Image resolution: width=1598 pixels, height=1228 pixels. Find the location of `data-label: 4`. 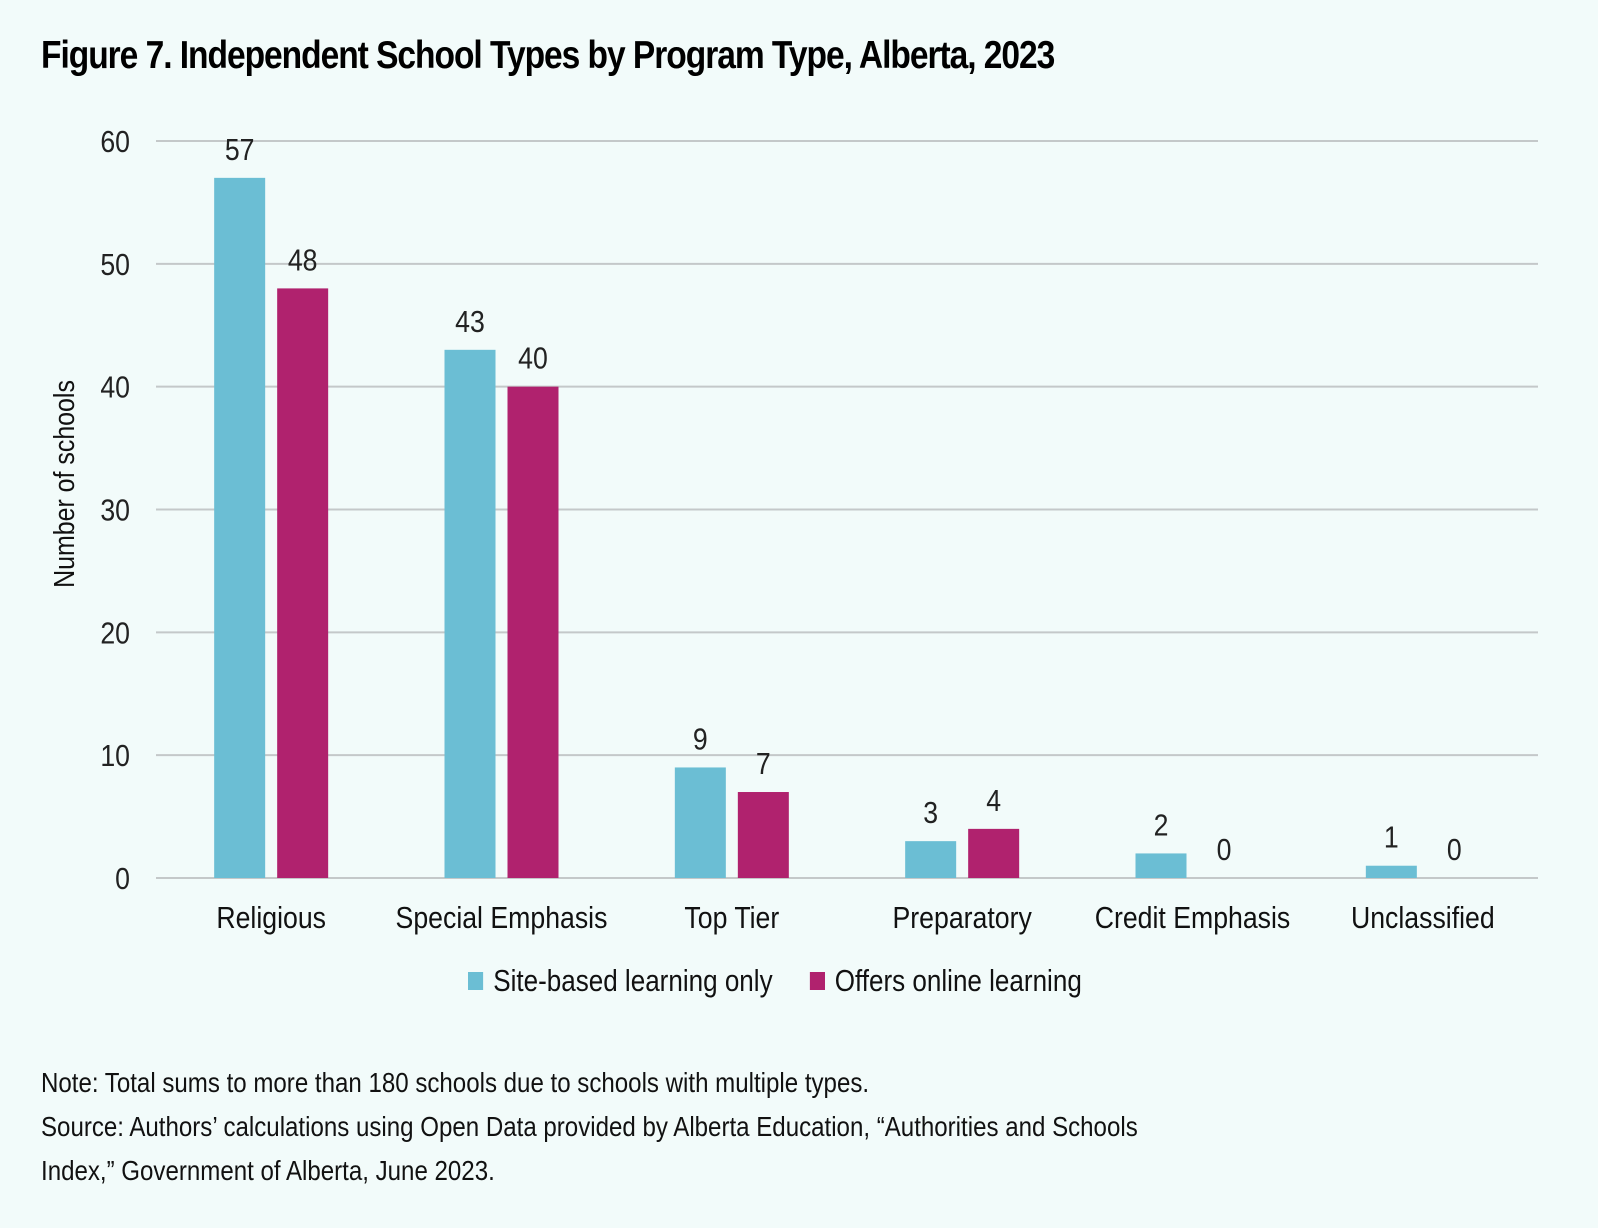

data-label: 4 is located at coordinates (993, 801).